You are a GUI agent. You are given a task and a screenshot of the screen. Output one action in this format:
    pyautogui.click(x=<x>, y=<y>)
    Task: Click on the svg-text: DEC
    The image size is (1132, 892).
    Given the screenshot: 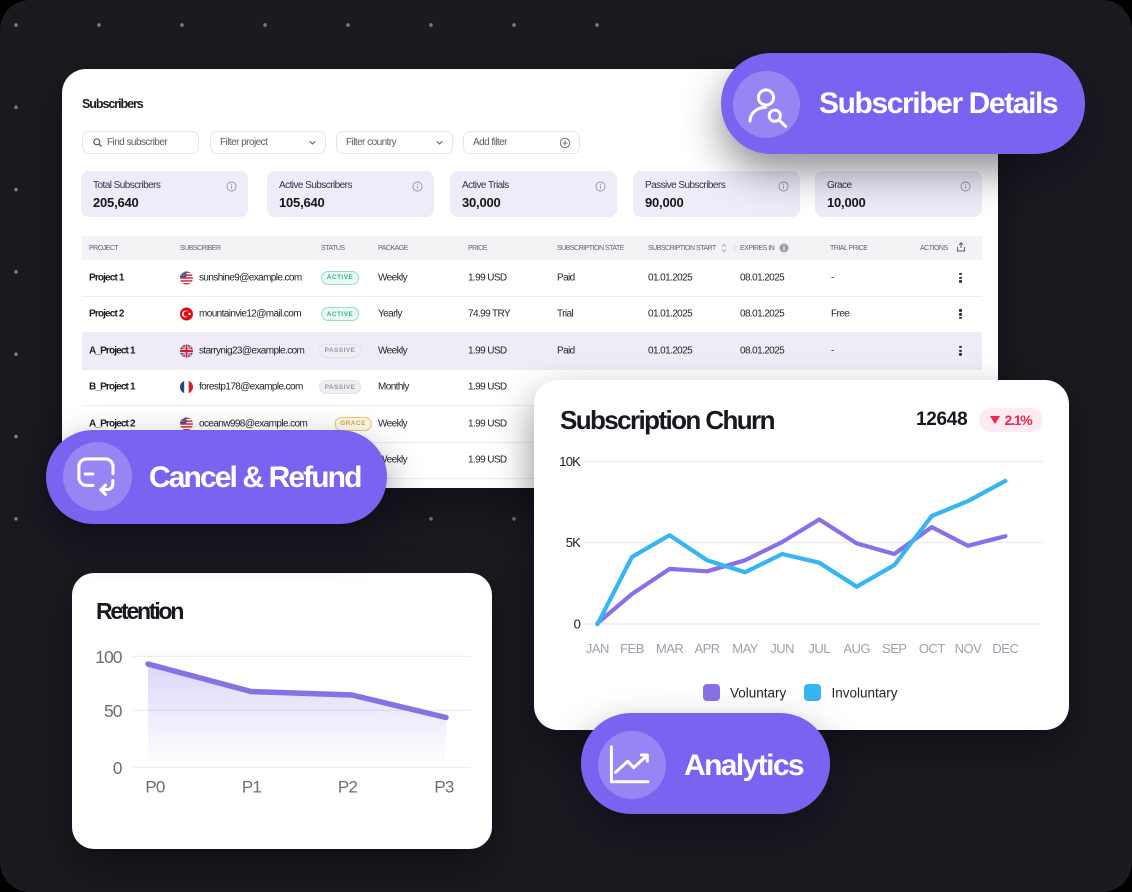 What is the action you would take?
    pyautogui.click(x=1005, y=648)
    